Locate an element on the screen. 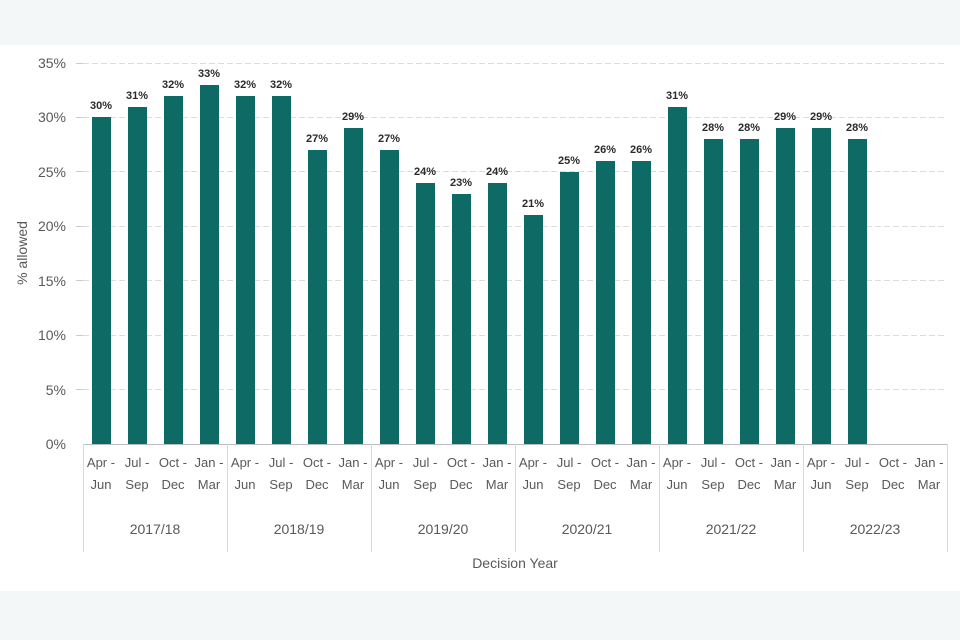  x-axis-year-label: 2021/22 is located at coordinates (731, 529).